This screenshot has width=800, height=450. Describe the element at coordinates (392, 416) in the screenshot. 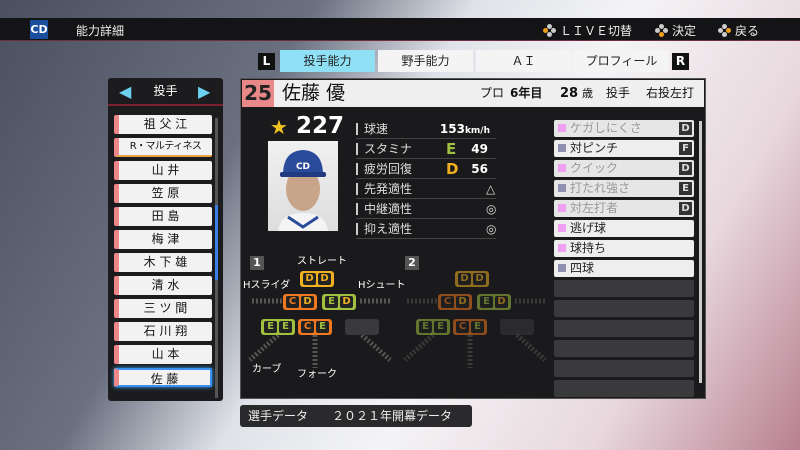

I see `data-source-value: ２０２１年開幕データ` at that location.